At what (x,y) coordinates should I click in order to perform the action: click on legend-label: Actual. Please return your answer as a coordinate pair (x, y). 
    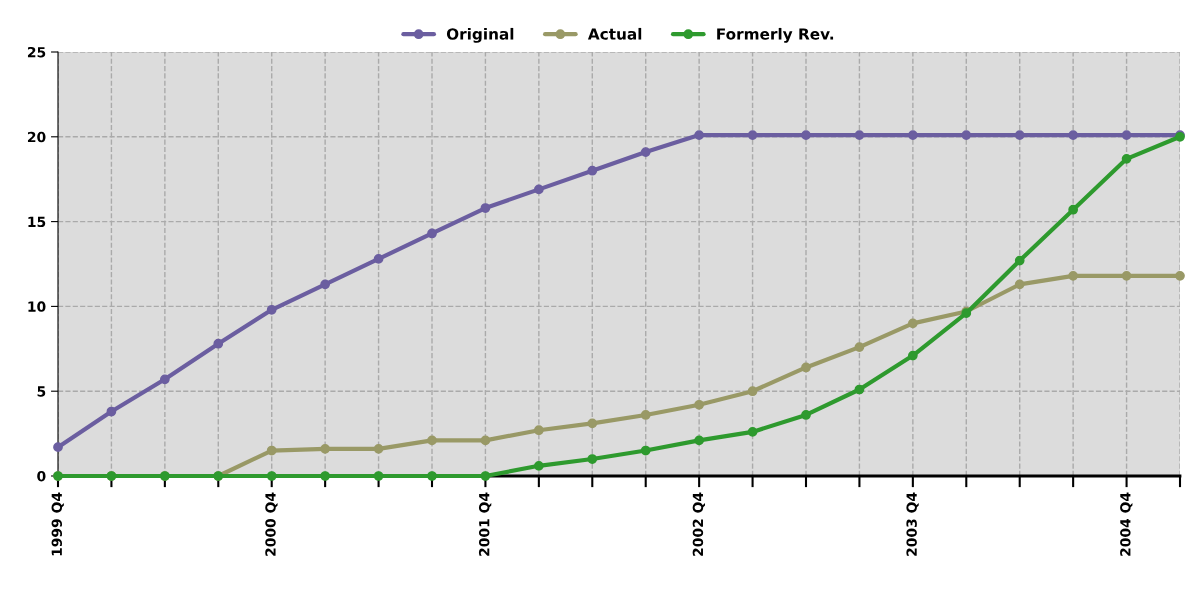
    Looking at the image, I should click on (614, 33).